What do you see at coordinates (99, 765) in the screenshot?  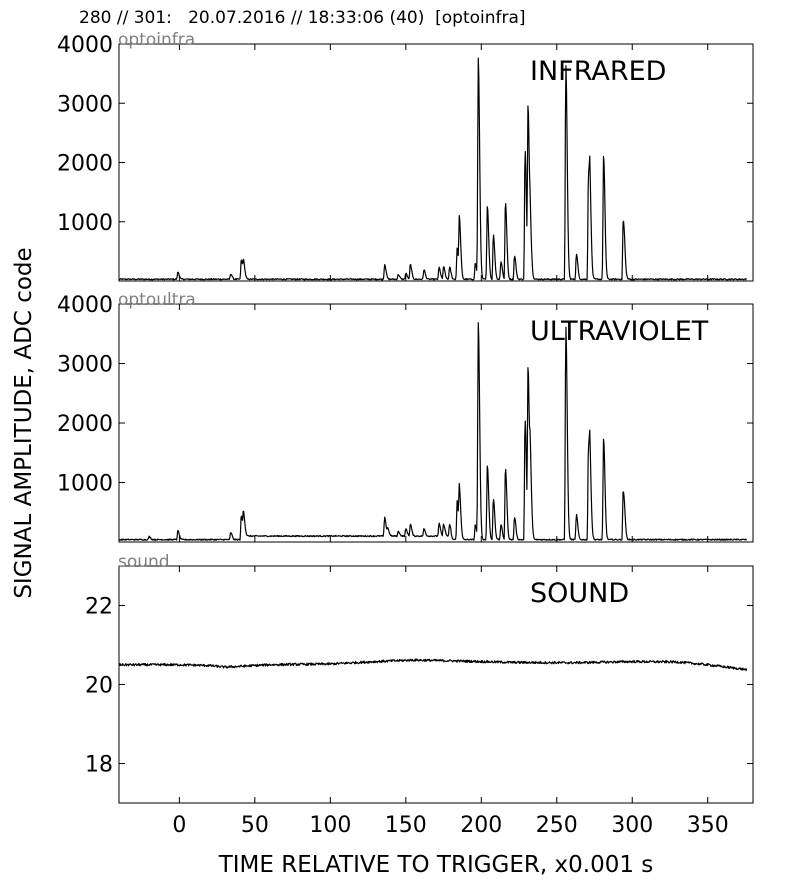 I see `y-tick-label: 18` at bounding box center [99, 765].